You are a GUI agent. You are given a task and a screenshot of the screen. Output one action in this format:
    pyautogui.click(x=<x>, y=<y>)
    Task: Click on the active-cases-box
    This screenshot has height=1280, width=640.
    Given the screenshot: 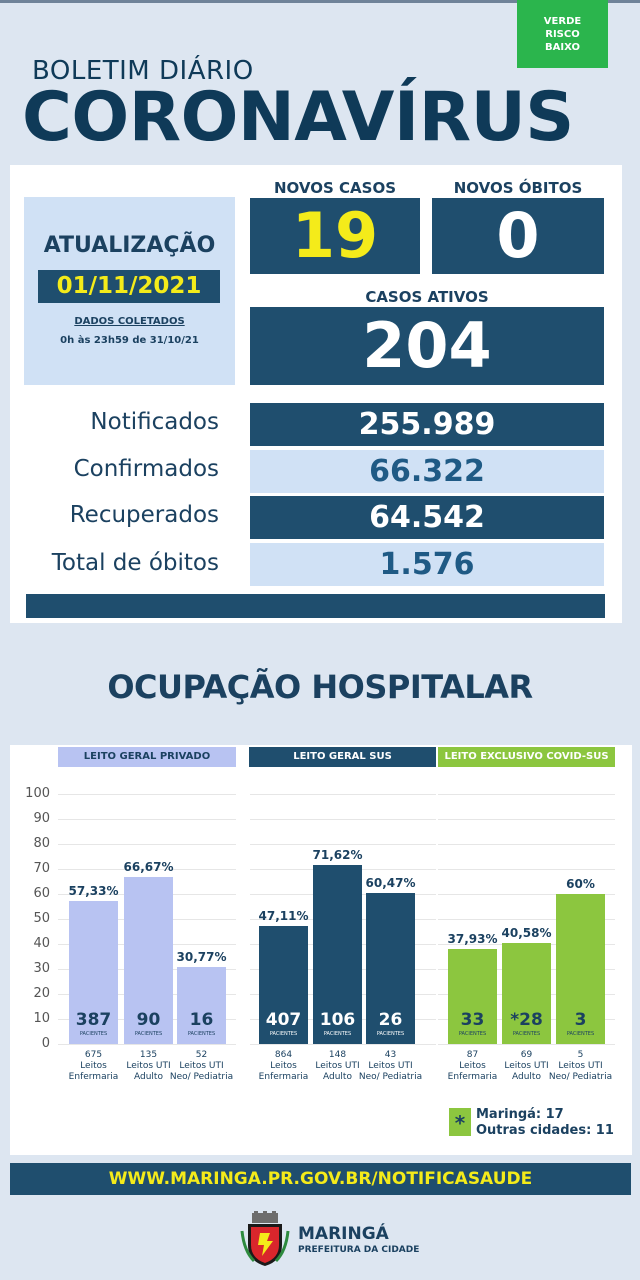 What is the action you would take?
    pyautogui.click(x=427, y=346)
    